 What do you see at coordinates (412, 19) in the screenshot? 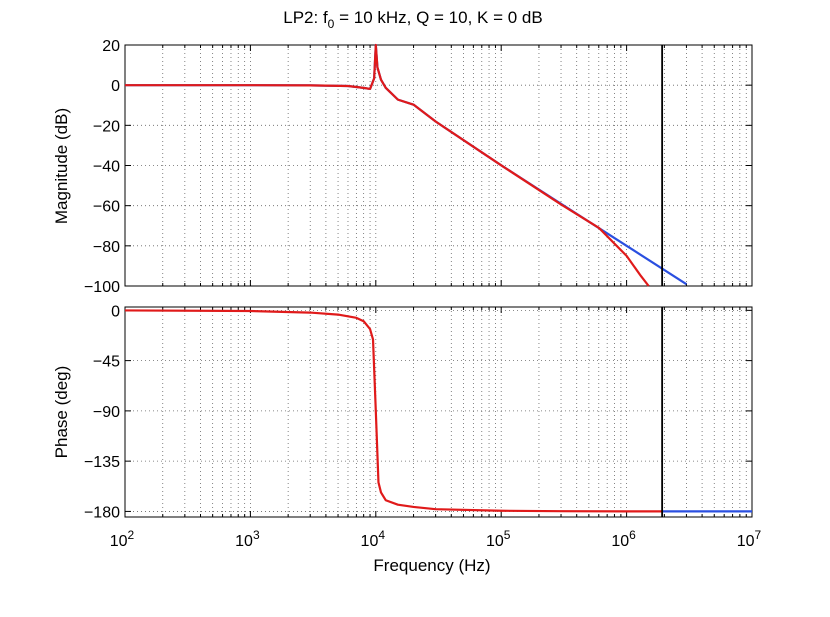
I see `chart-title: LP2: f0 = 10 kHz, Q = 10, K = 0 dB` at bounding box center [412, 19].